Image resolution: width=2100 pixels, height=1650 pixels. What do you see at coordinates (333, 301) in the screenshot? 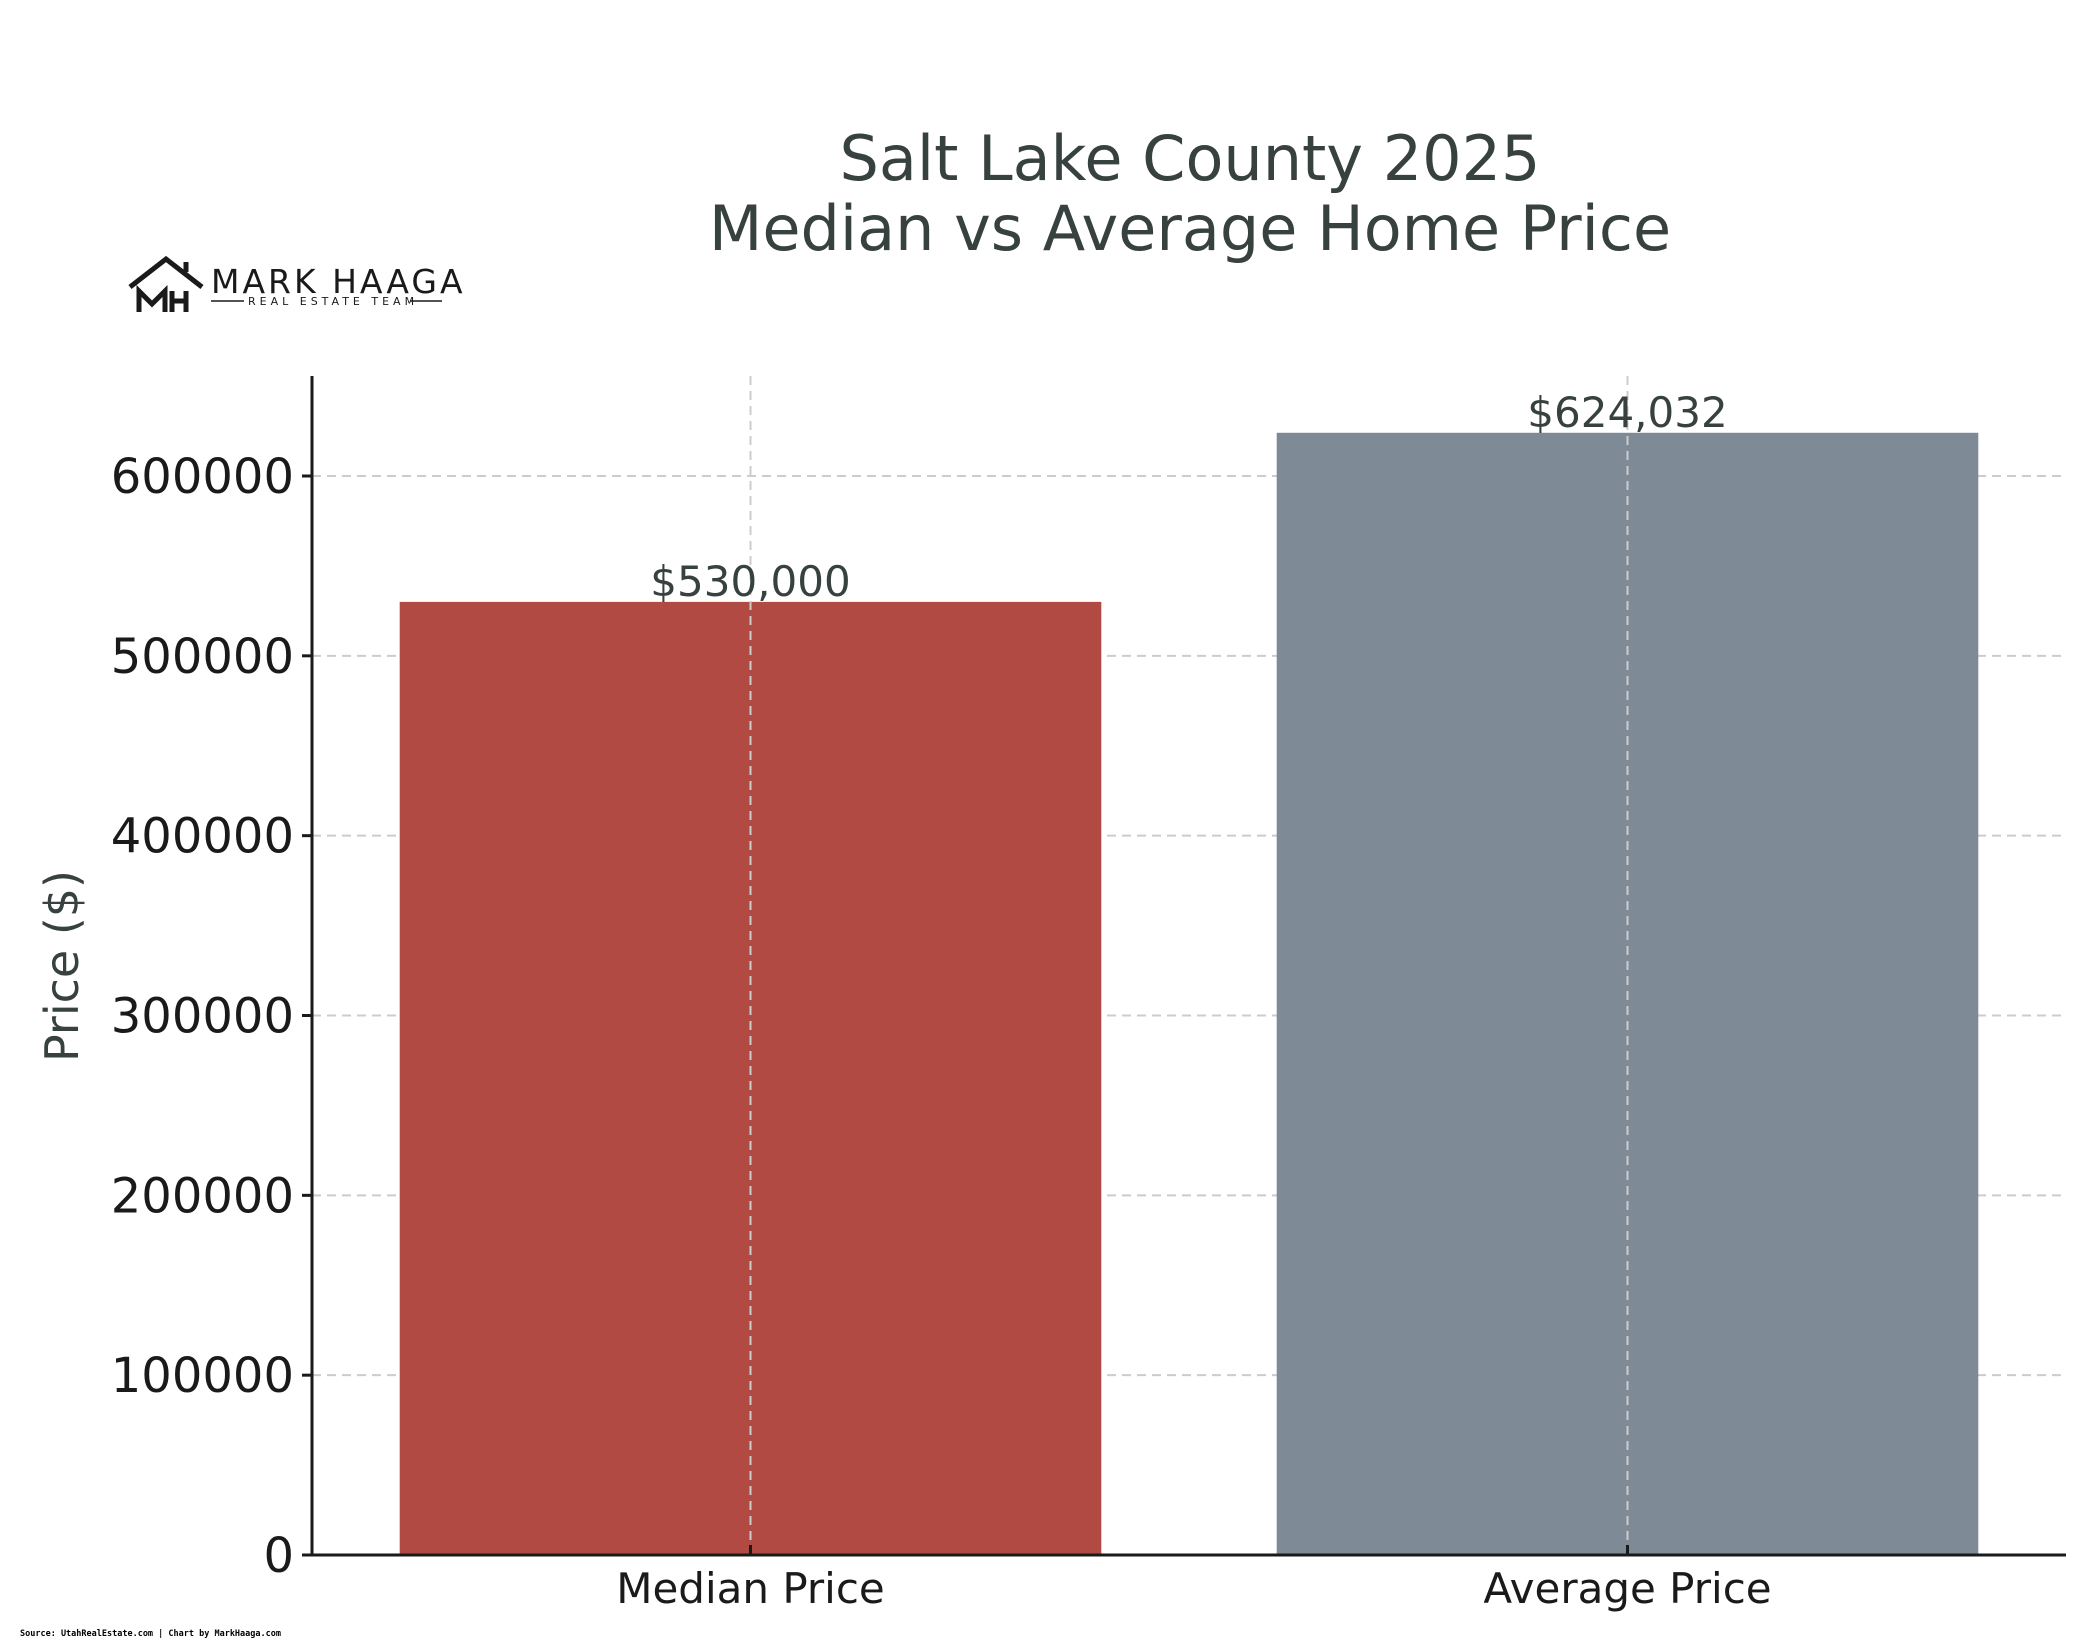
I see `logo-tagline: REAL ESTATE TEAM` at bounding box center [333, 301].